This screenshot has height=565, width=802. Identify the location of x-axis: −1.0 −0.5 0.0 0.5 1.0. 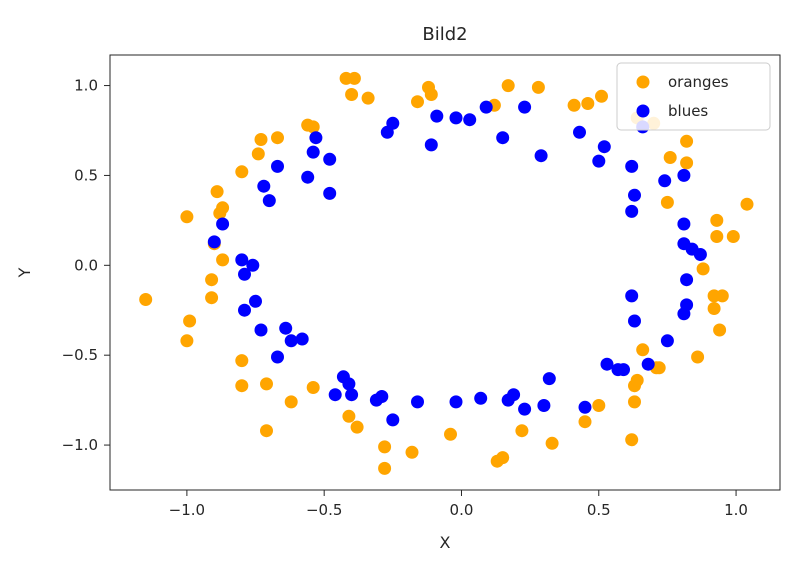
(458, 504).